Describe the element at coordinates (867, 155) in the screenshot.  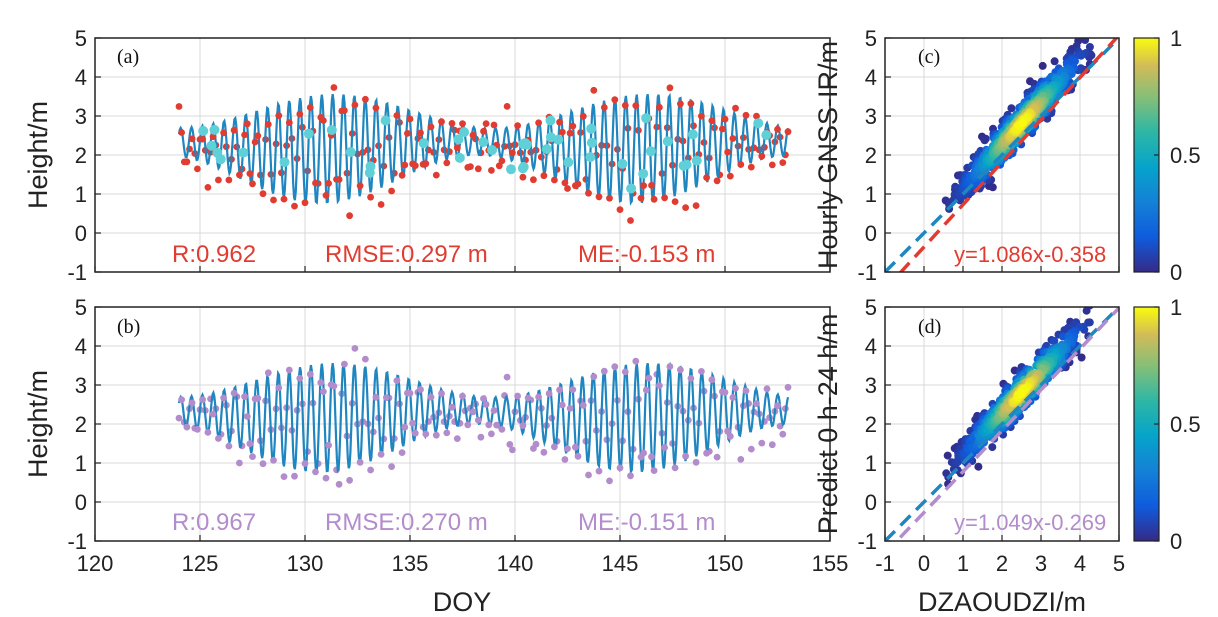
I see `panel-c-y-ticks: -1 0 1 2 3 4 5` at that location.